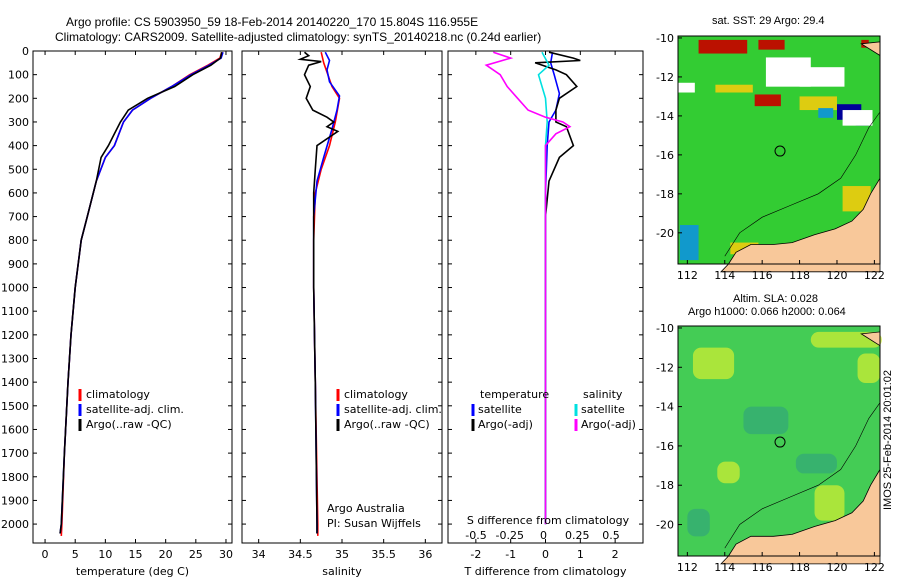  Describe the element at coordinates (665, 367) in the screenshot. I see `sla-map-ytick-label: -12` at that location.